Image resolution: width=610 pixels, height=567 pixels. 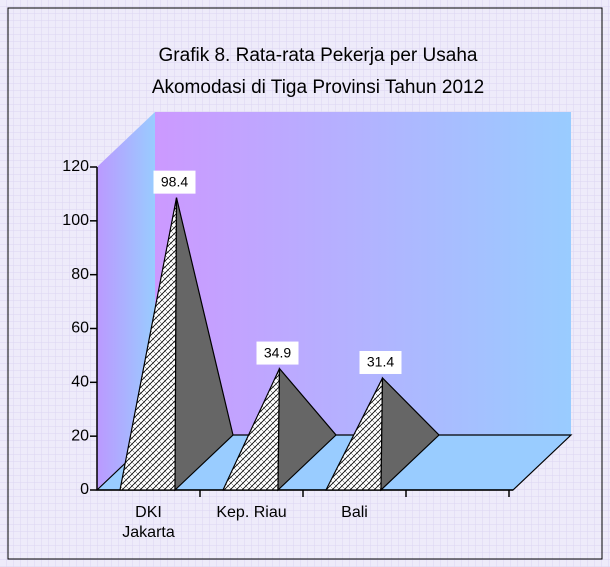 I want to click on x-tick-label: Bali, so click(x=354, y=512).